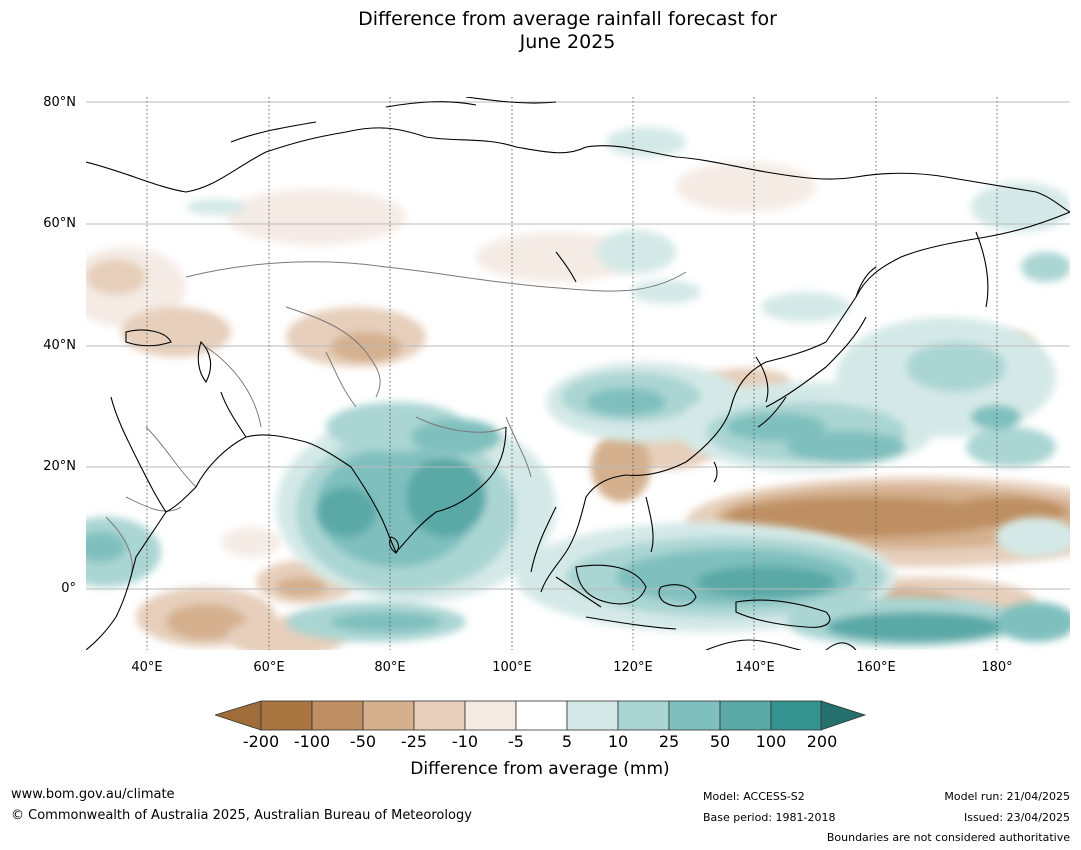 The width and height of the screenshot is (1081, 850). Describe the element at coordinates (59, 102) in the screenshot. I see `lat-label-80n: 80°N` at that location.